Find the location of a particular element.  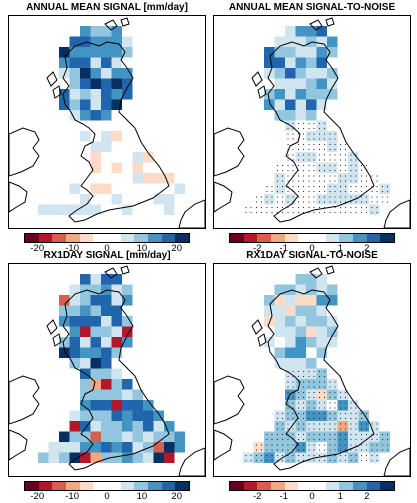

colorbar-tick: 20 is located at coordinates (177, 248).